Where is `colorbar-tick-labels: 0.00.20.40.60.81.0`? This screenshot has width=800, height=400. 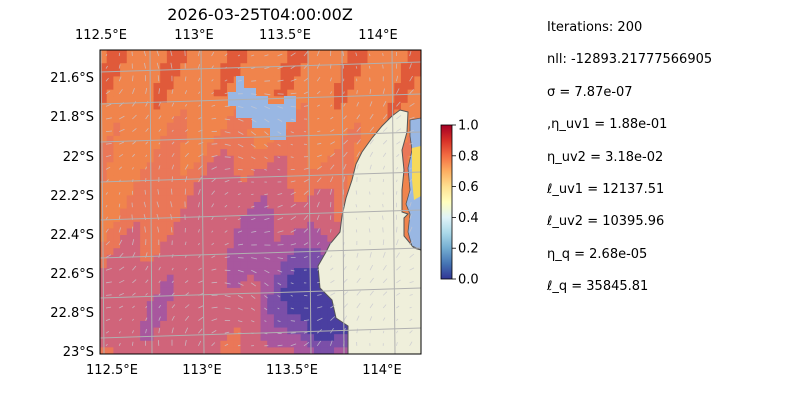 colorbar-tick-labels: 0.00.20.40.60.81.0 is located at coordinates (465, 203).